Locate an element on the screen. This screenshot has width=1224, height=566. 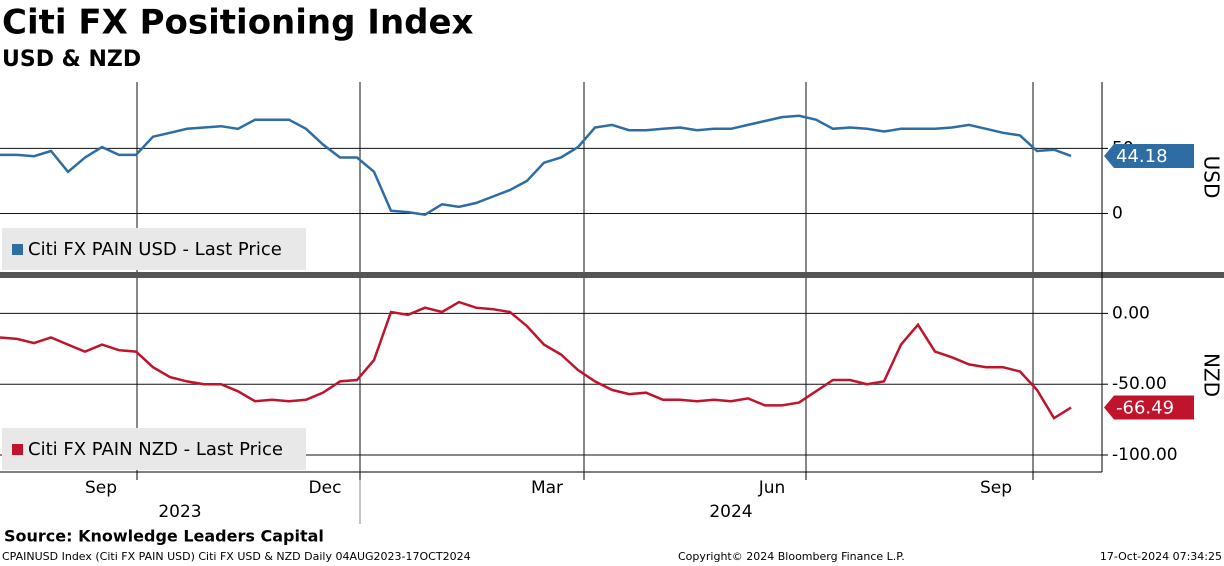
last-value-label: -66.49 is located at coordinates (1145, 408).